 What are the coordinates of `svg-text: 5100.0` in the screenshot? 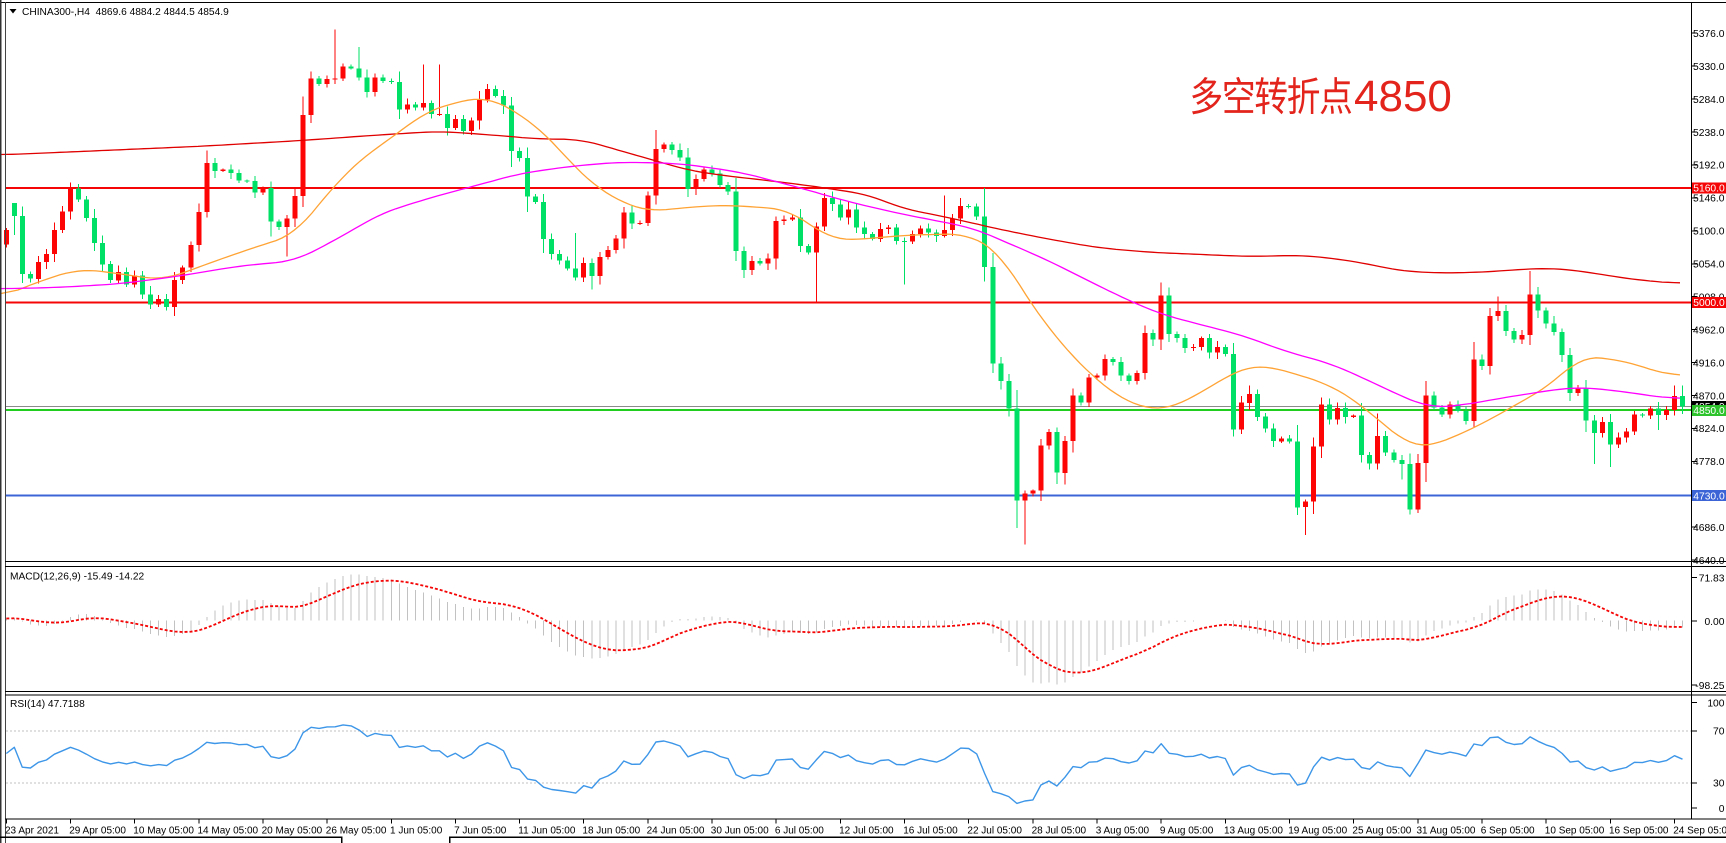 It's located at (1709, 232).